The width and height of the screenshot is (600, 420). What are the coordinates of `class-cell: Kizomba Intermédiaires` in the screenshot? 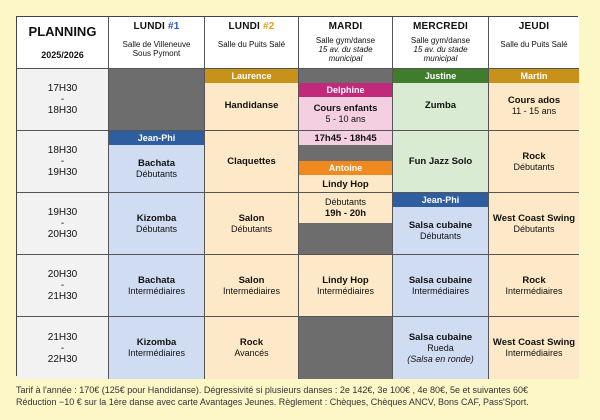 It's located at (157, 348).